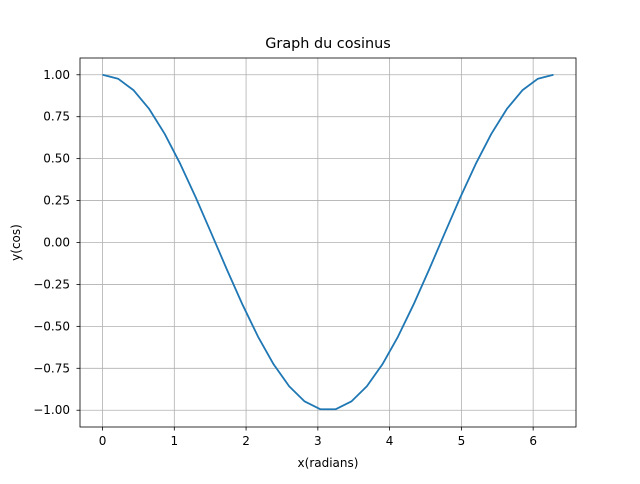  Describe the element at coordinates (246, 441) in the screenshot. I see `x-tick-label: 2` at that location.